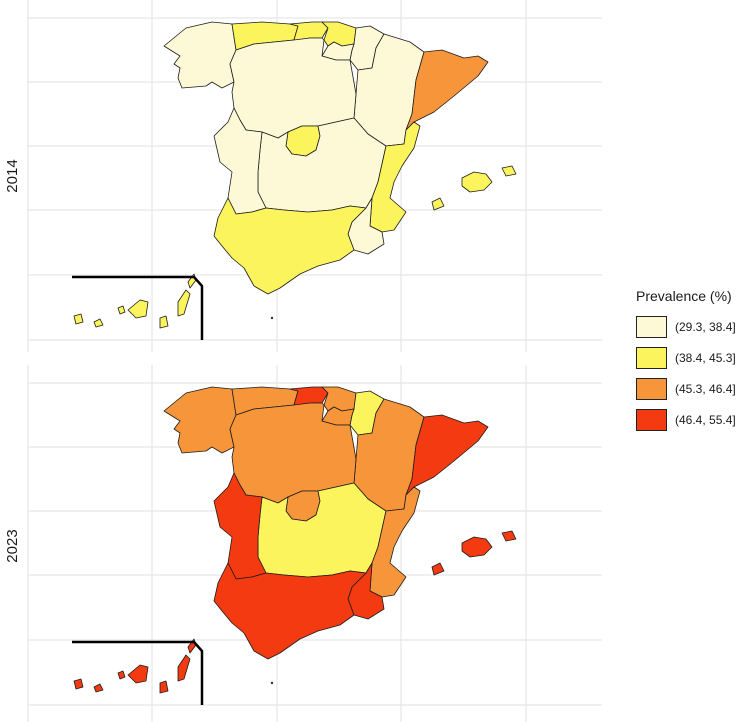 The width and height of the screenshot is (751, 722). I want to click on legend-item: (38.4, 45.3], so click(692, 358).